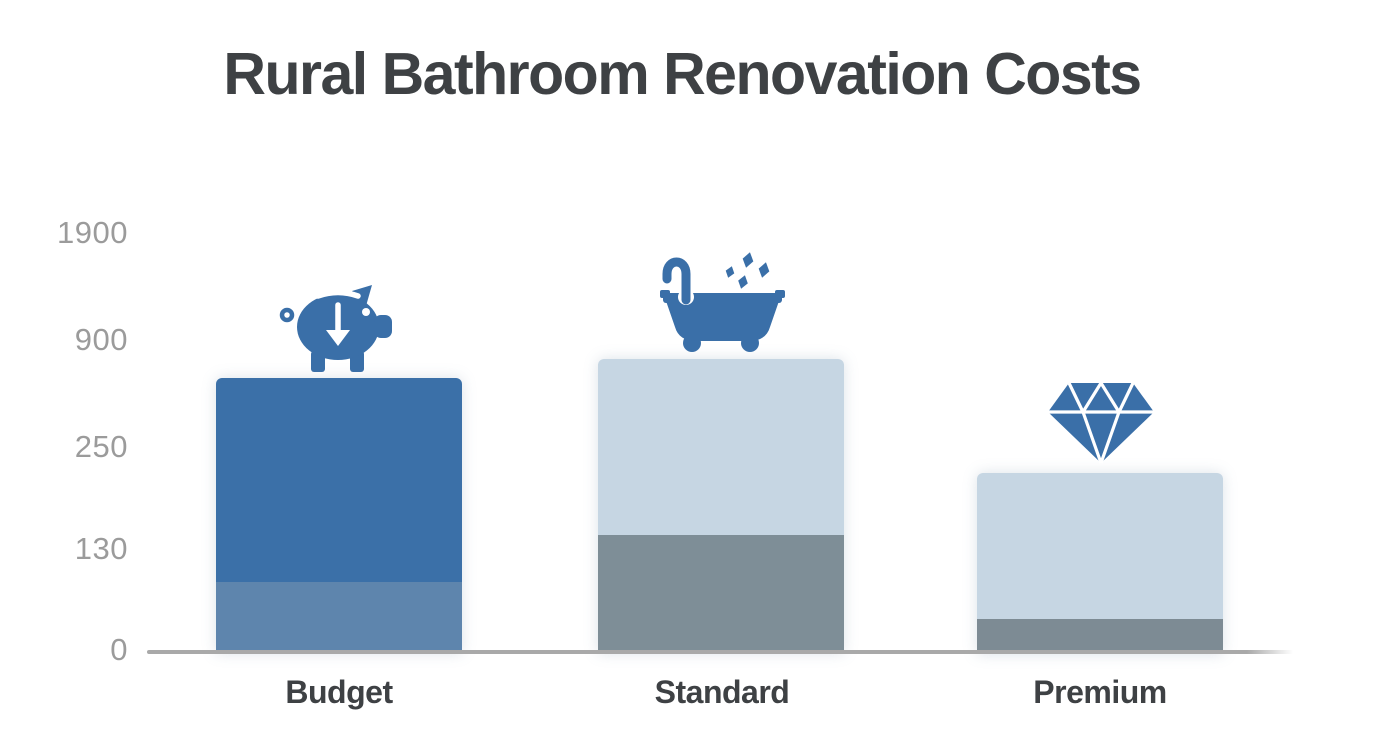 The width and height of the screenshot is (1392, 752). Describe the element at coordinates (1100, 636) in the screenshot. I see `bar-premium-lower-segment` at that location.